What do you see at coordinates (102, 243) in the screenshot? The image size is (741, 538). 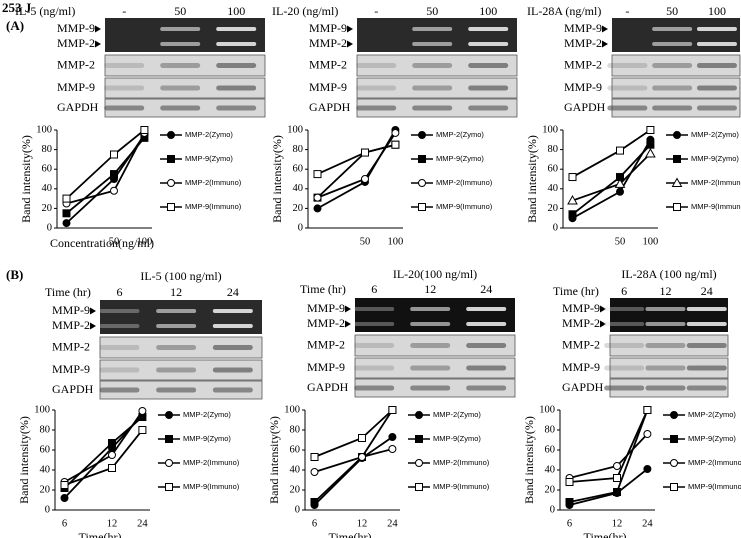 I see `x-axis-label: Concentration(ng/ml)` at bounding box center [102, 243].